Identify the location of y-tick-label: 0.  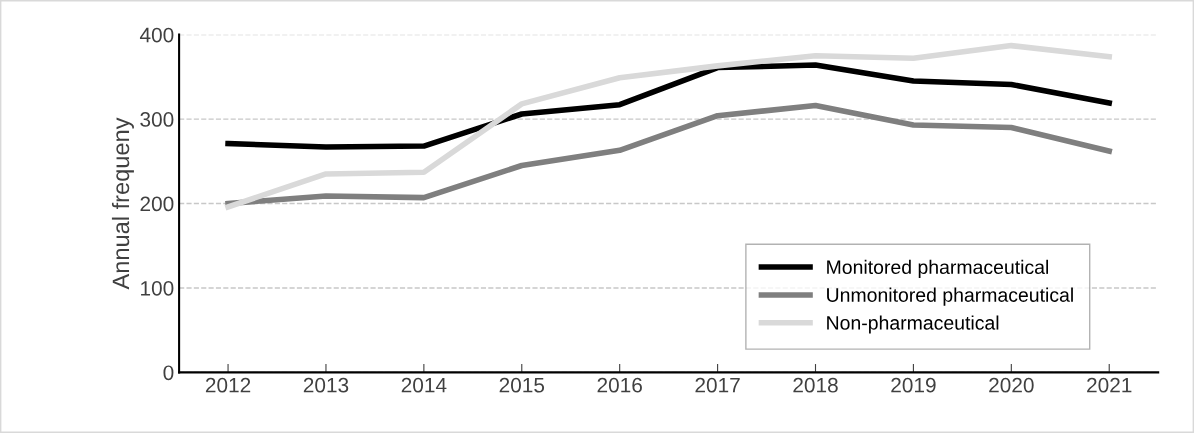
(168, 373).